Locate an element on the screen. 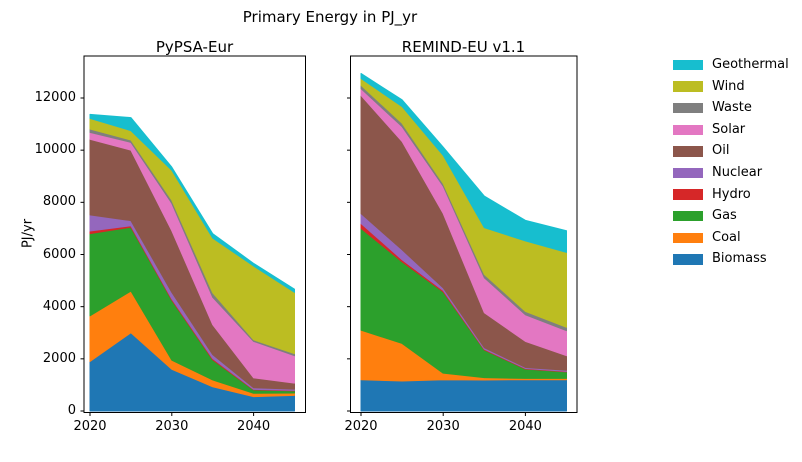 This screenshot has width=802, height=462. legend-label: Solar is located at coordinates (729, 129).